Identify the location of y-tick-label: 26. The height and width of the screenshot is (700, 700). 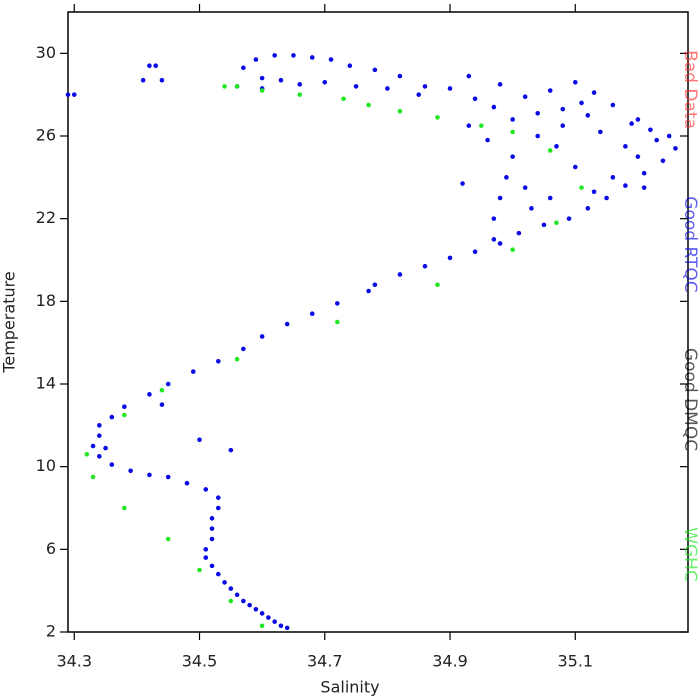
(46, 135).